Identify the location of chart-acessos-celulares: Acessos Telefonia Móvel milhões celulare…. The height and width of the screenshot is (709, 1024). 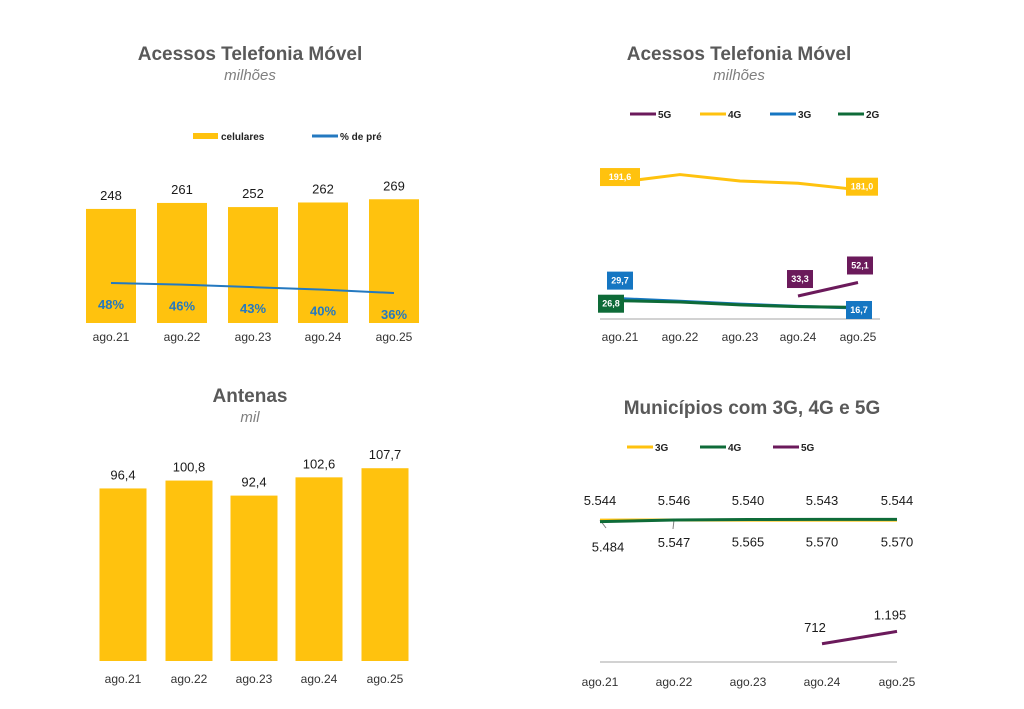
(252, 194).